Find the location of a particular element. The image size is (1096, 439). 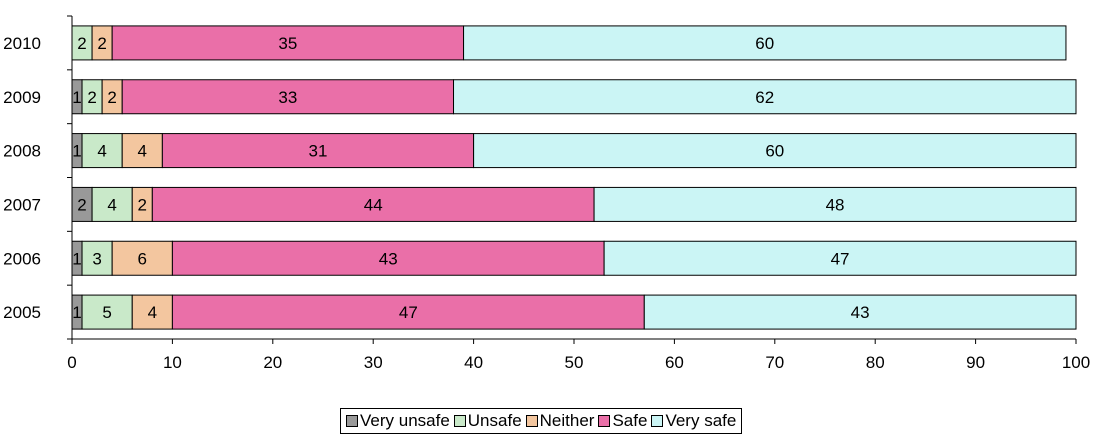

bar-2009-safe is located at coordinates (288, 97).